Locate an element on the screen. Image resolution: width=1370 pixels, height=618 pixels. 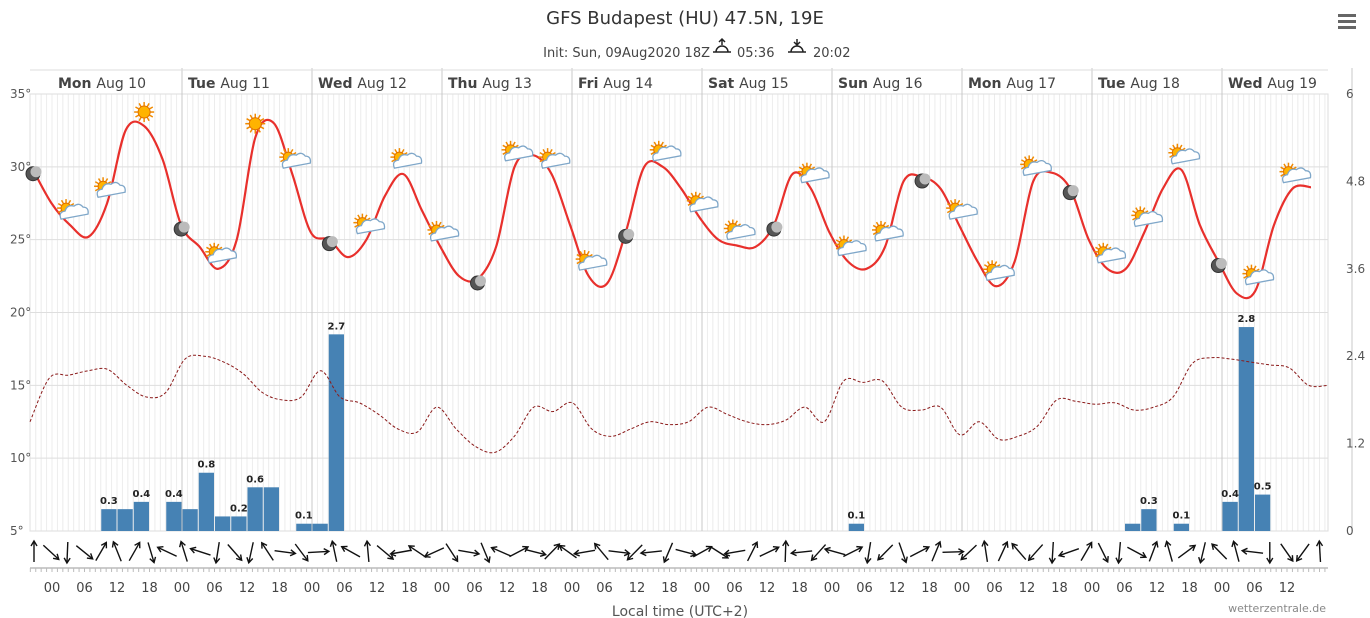
precip-value-label: 0.8 is located at coordinates (207, 465).